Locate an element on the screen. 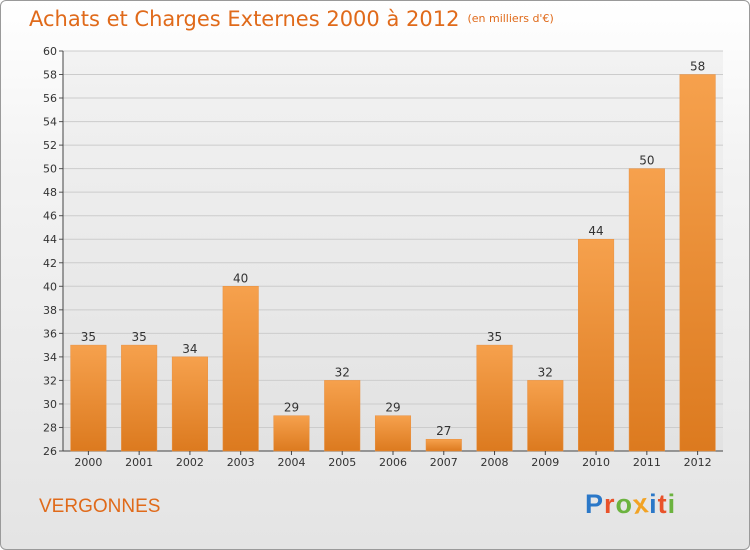  x-tick-label: 2006 is located at coordinates (393, 462).